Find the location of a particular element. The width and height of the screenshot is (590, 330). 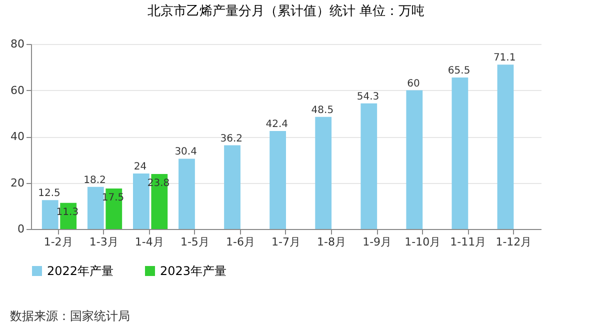

data-label: 18.2 is located at coordinates (95, 180).